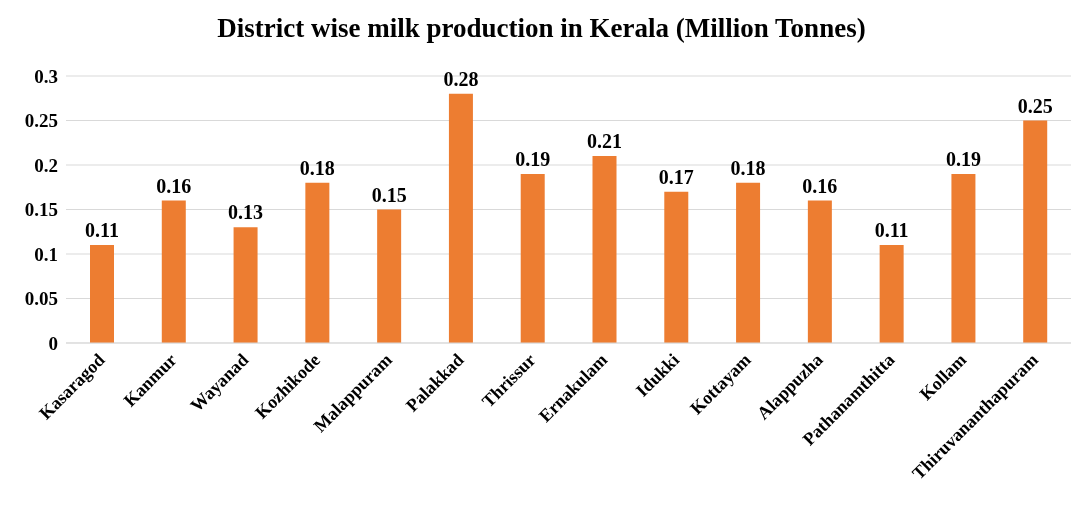 The height and width of the screenshot is (529, 1083). What do you see at coordinates (41, 210) in the screenshot?
I see `y-tick-label: 0.15` at bounding box center [41, 210].